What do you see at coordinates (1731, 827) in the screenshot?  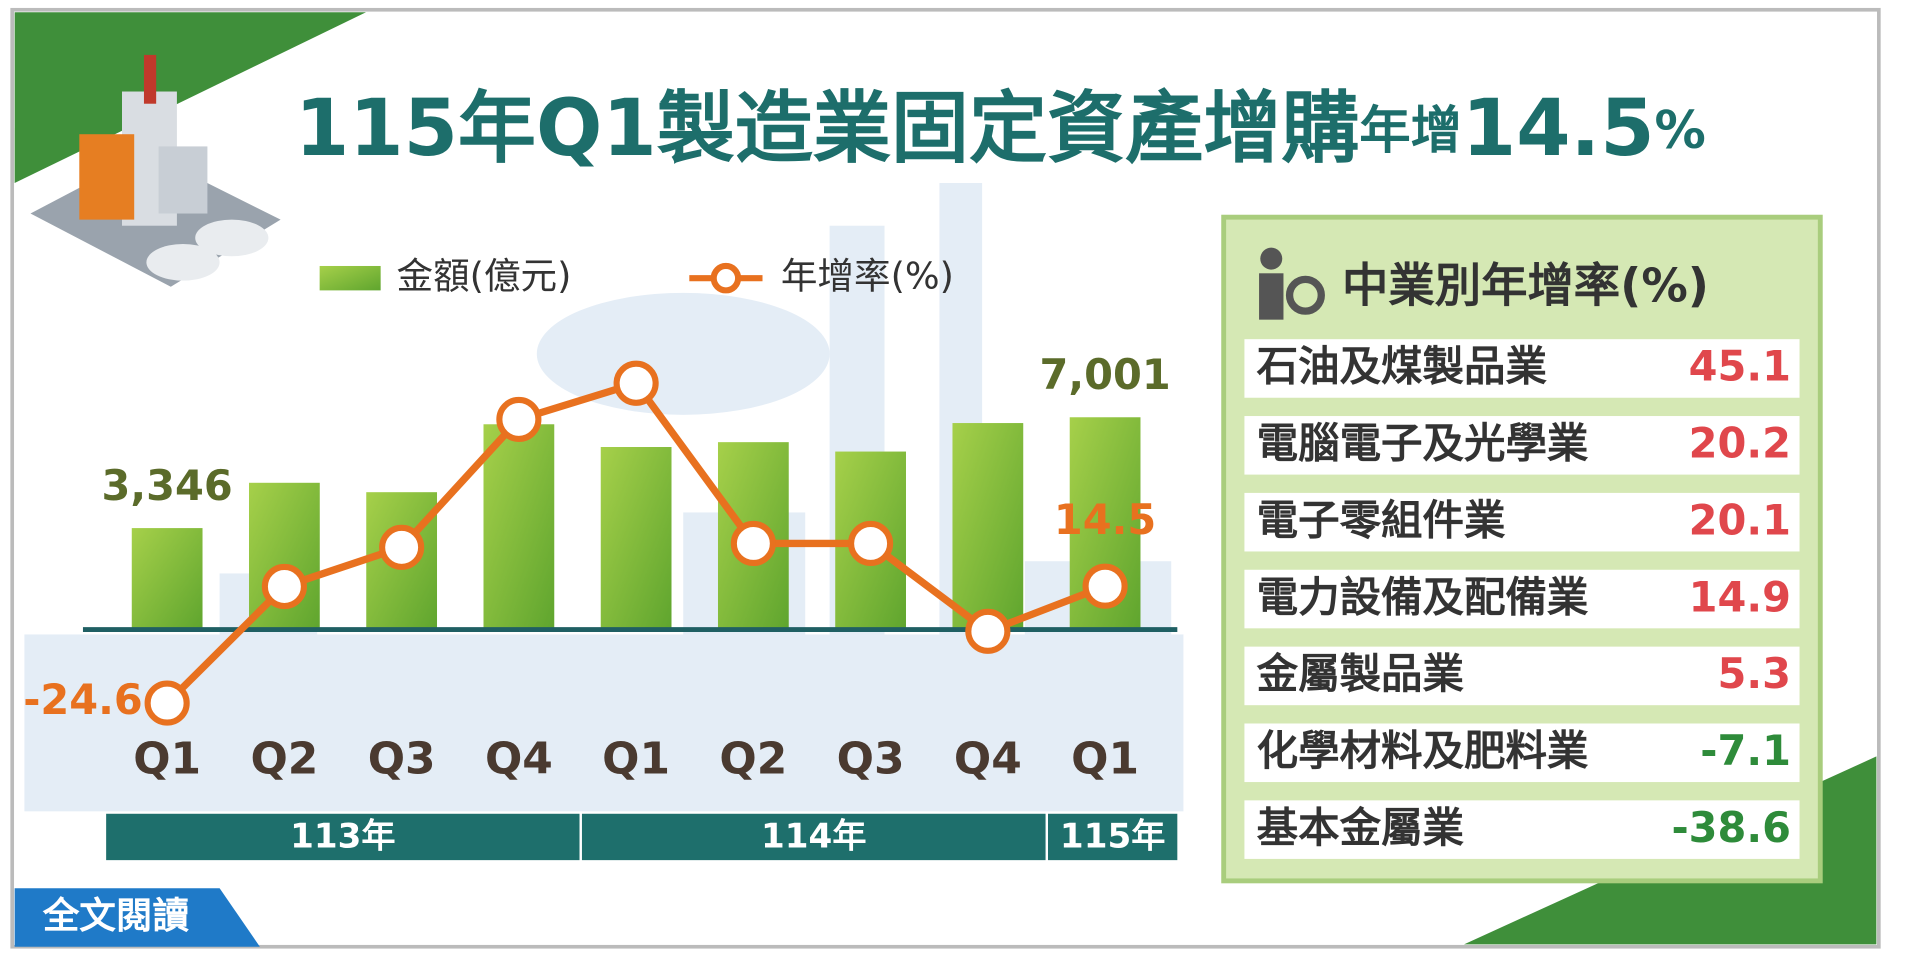 I see `industry-growth: -38.6` at bounding box center [1731, 827].